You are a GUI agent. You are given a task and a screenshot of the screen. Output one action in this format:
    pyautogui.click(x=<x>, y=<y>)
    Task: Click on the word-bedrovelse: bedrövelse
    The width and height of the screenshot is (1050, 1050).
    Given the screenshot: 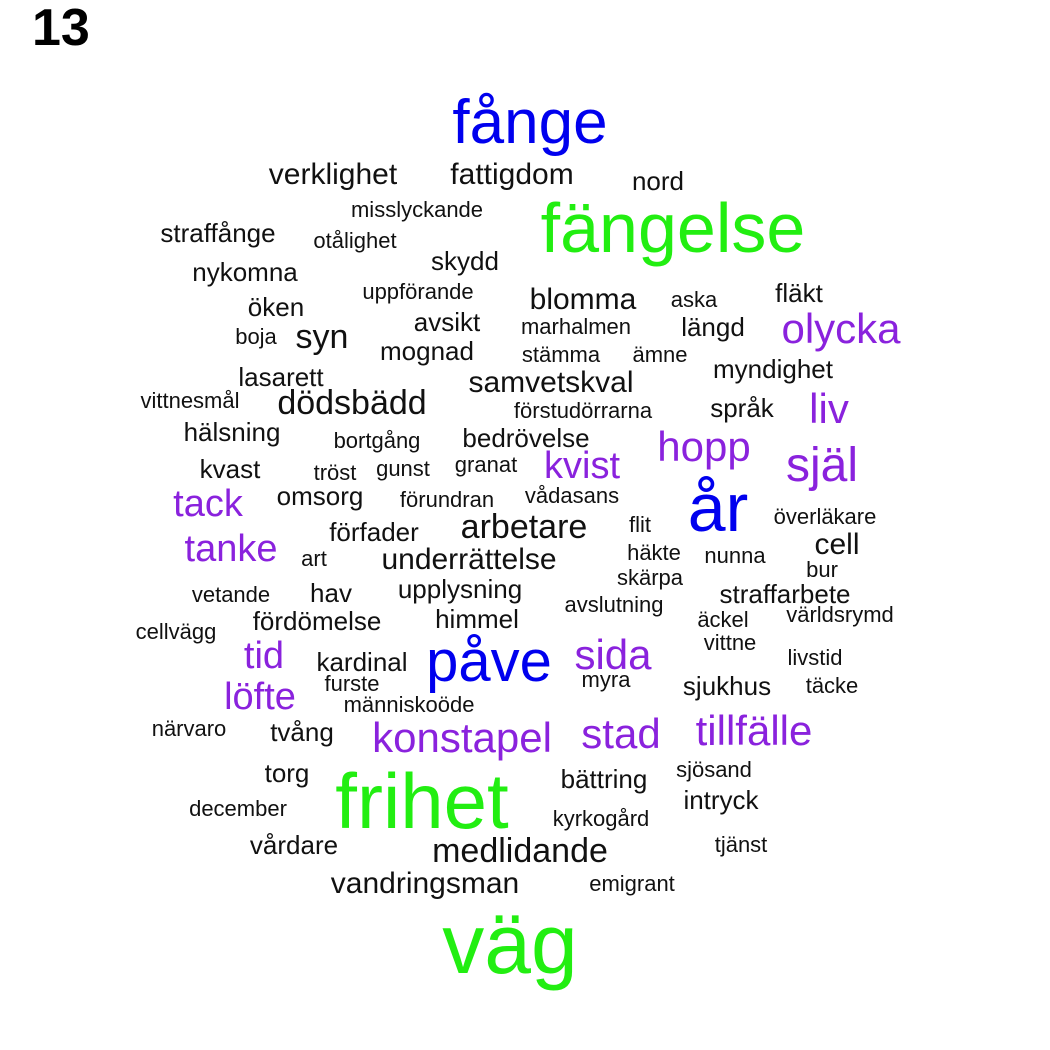 What is the action you would take?
    pyautogui.click(x=526, y=438)
    